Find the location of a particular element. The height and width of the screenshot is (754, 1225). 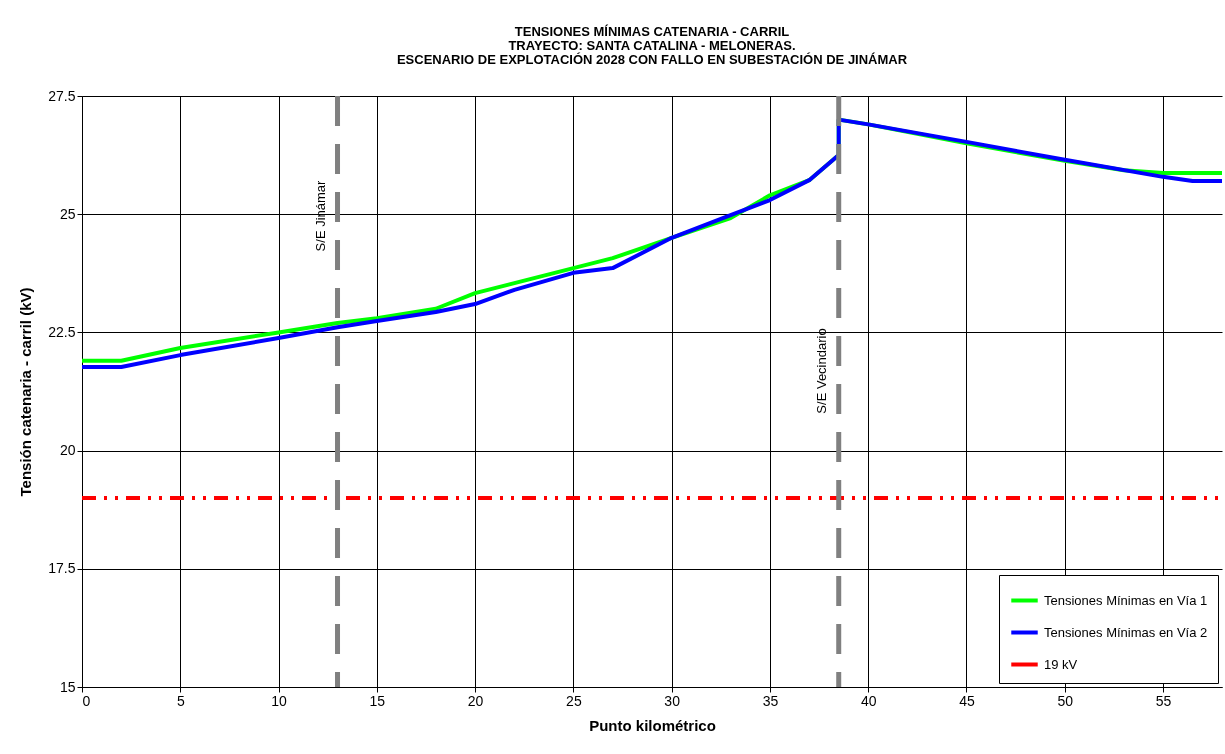

x-axis-title: Punto kilométrico is located at coordinates (652, 725).